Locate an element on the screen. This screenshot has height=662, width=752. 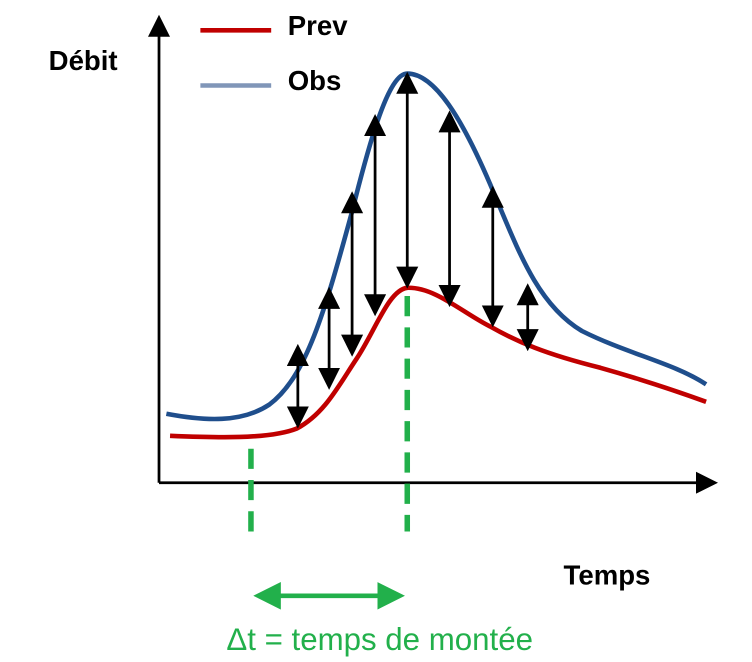
x-axis-label: Temps is located at coordinates (607, 575).